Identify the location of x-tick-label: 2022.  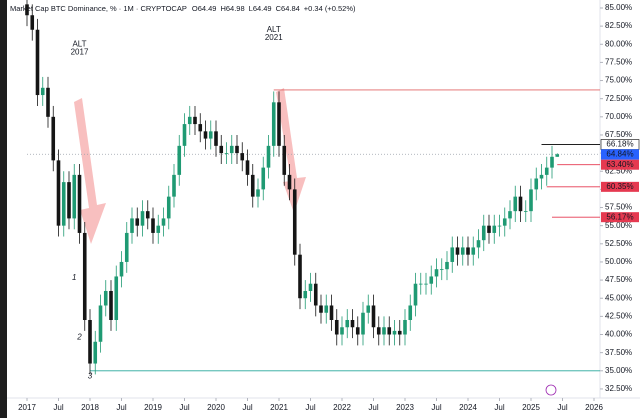
(342, 407).